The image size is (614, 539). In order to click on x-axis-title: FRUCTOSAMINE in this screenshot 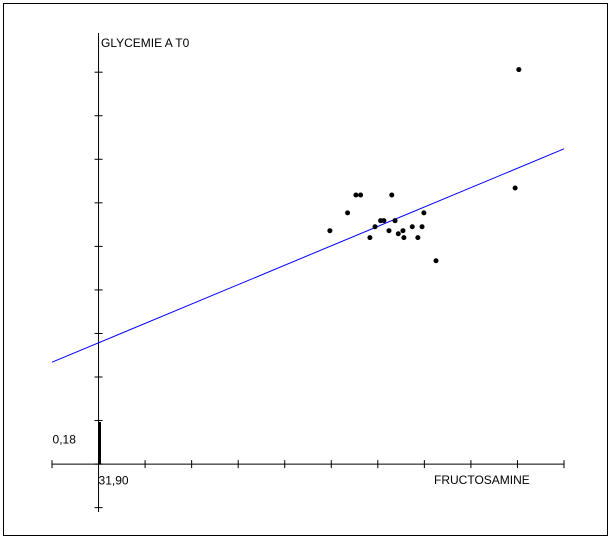, I will do `click(482, 480)`.